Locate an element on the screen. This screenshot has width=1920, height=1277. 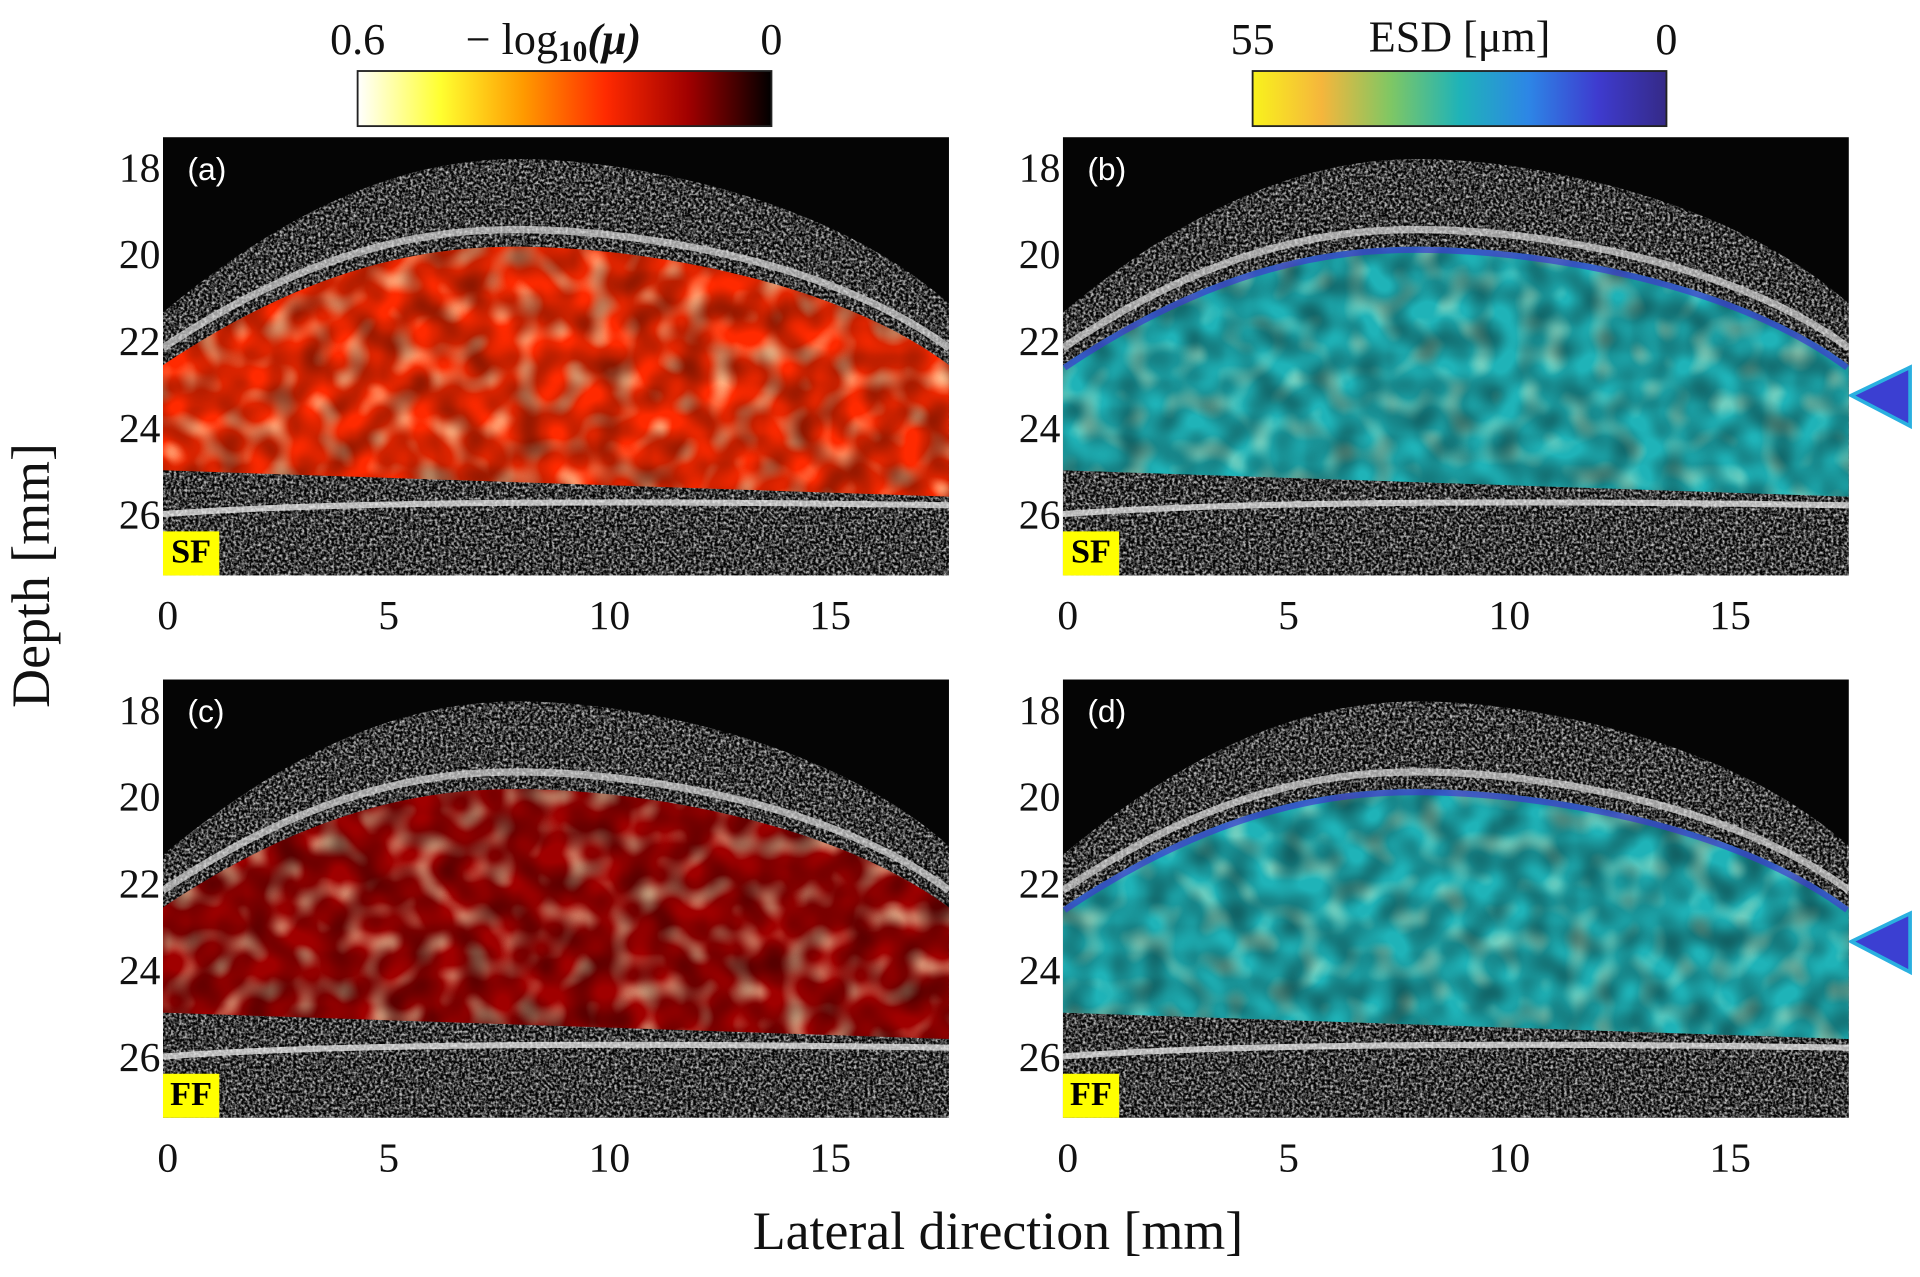
colorbar-tick-label: 0.6 is located at coordinates (357, 39).